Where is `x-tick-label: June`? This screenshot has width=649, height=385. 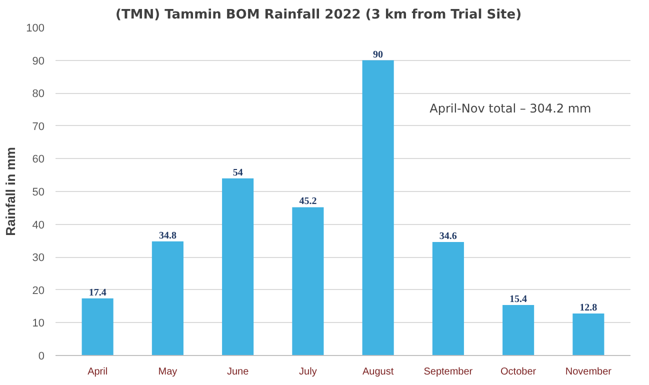
x-tick-label: June is located at coordinates (238, 372).